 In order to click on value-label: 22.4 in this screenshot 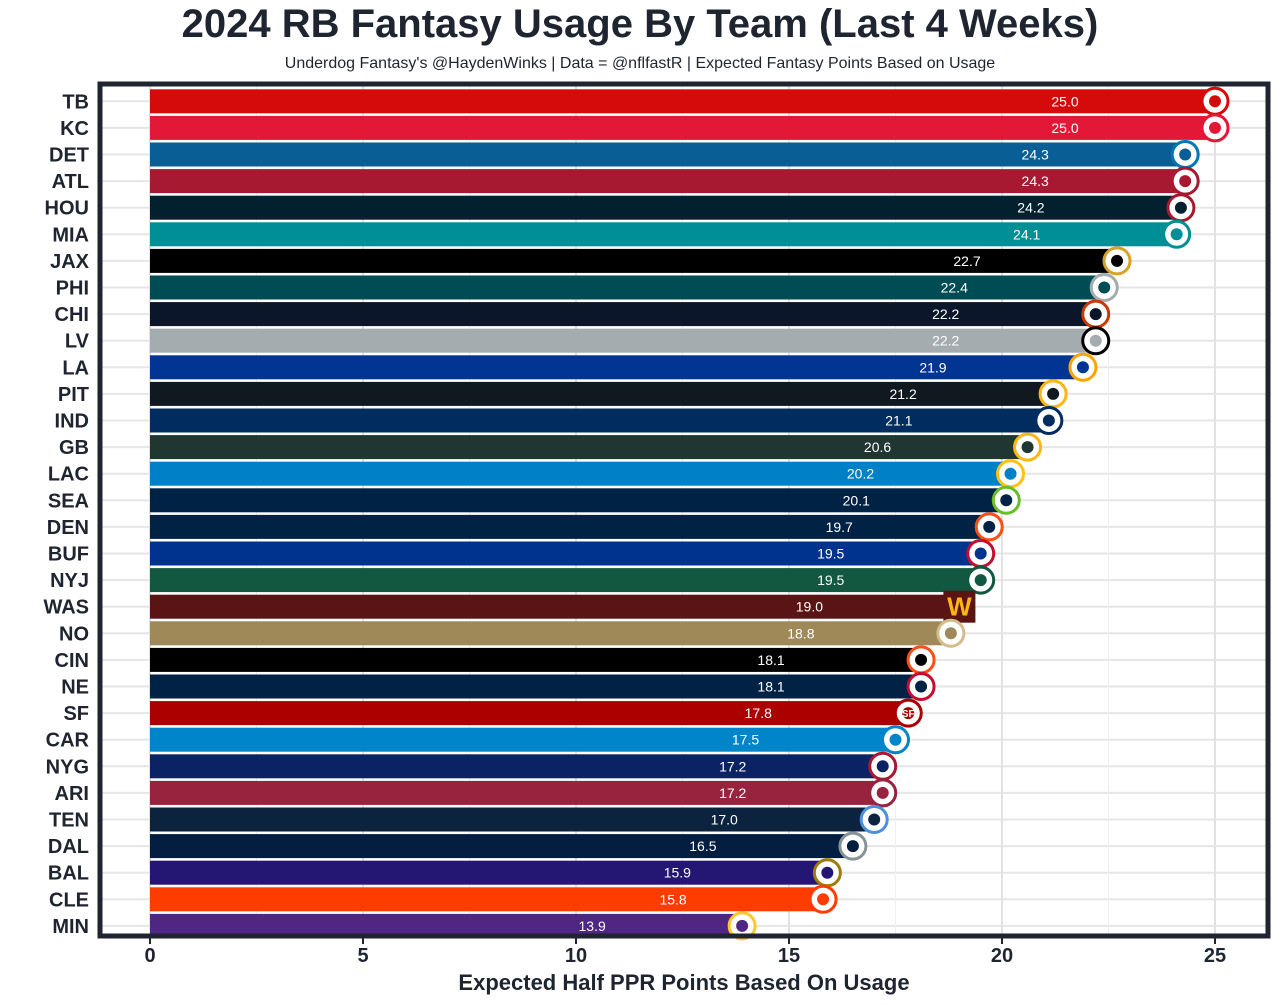, I will do `click(954, 288)`.